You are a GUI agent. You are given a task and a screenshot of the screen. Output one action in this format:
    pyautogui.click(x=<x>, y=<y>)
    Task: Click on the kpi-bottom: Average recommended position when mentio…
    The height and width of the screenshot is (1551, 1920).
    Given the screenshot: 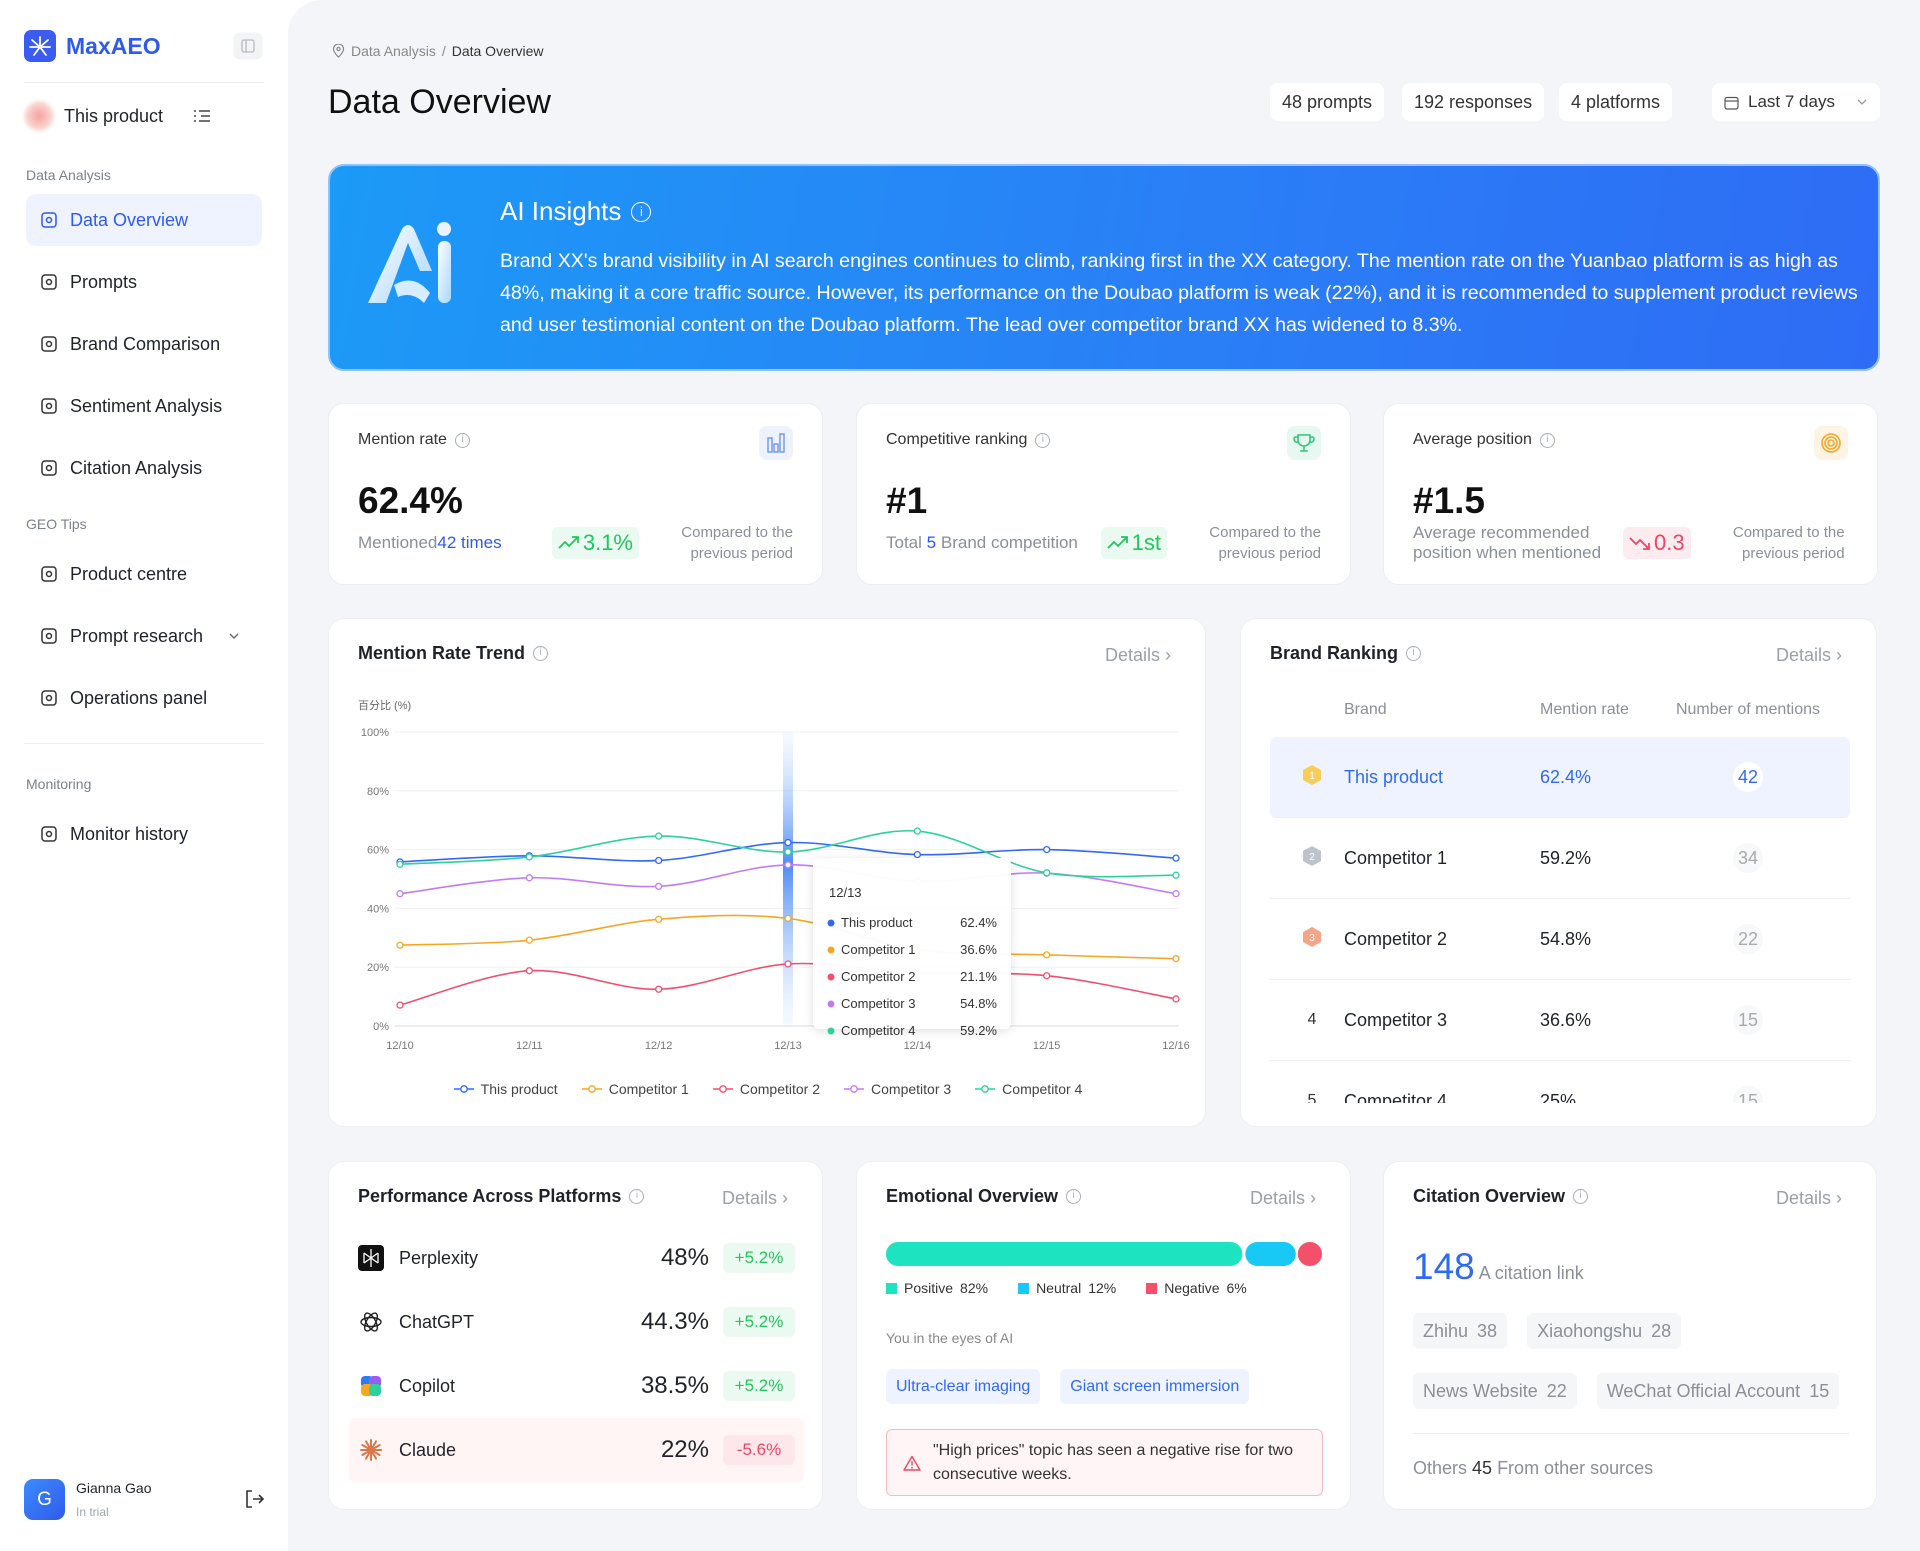 What is the action you would take?
    pyautogui.click(x=1630, y=543)
    